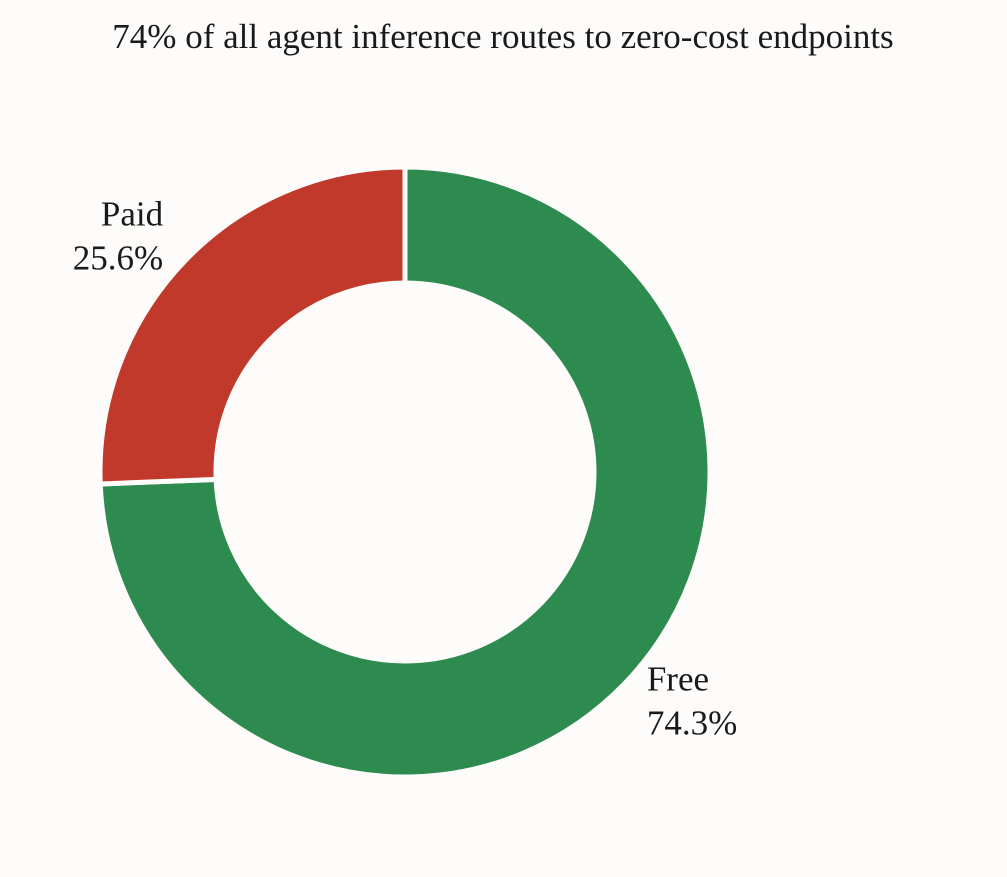 This screenshot has height=877, width=1007. What do you see at coordinates (678, 679) in the screenshot?
I see `category-label: Free` at bounding box center [678, 679].